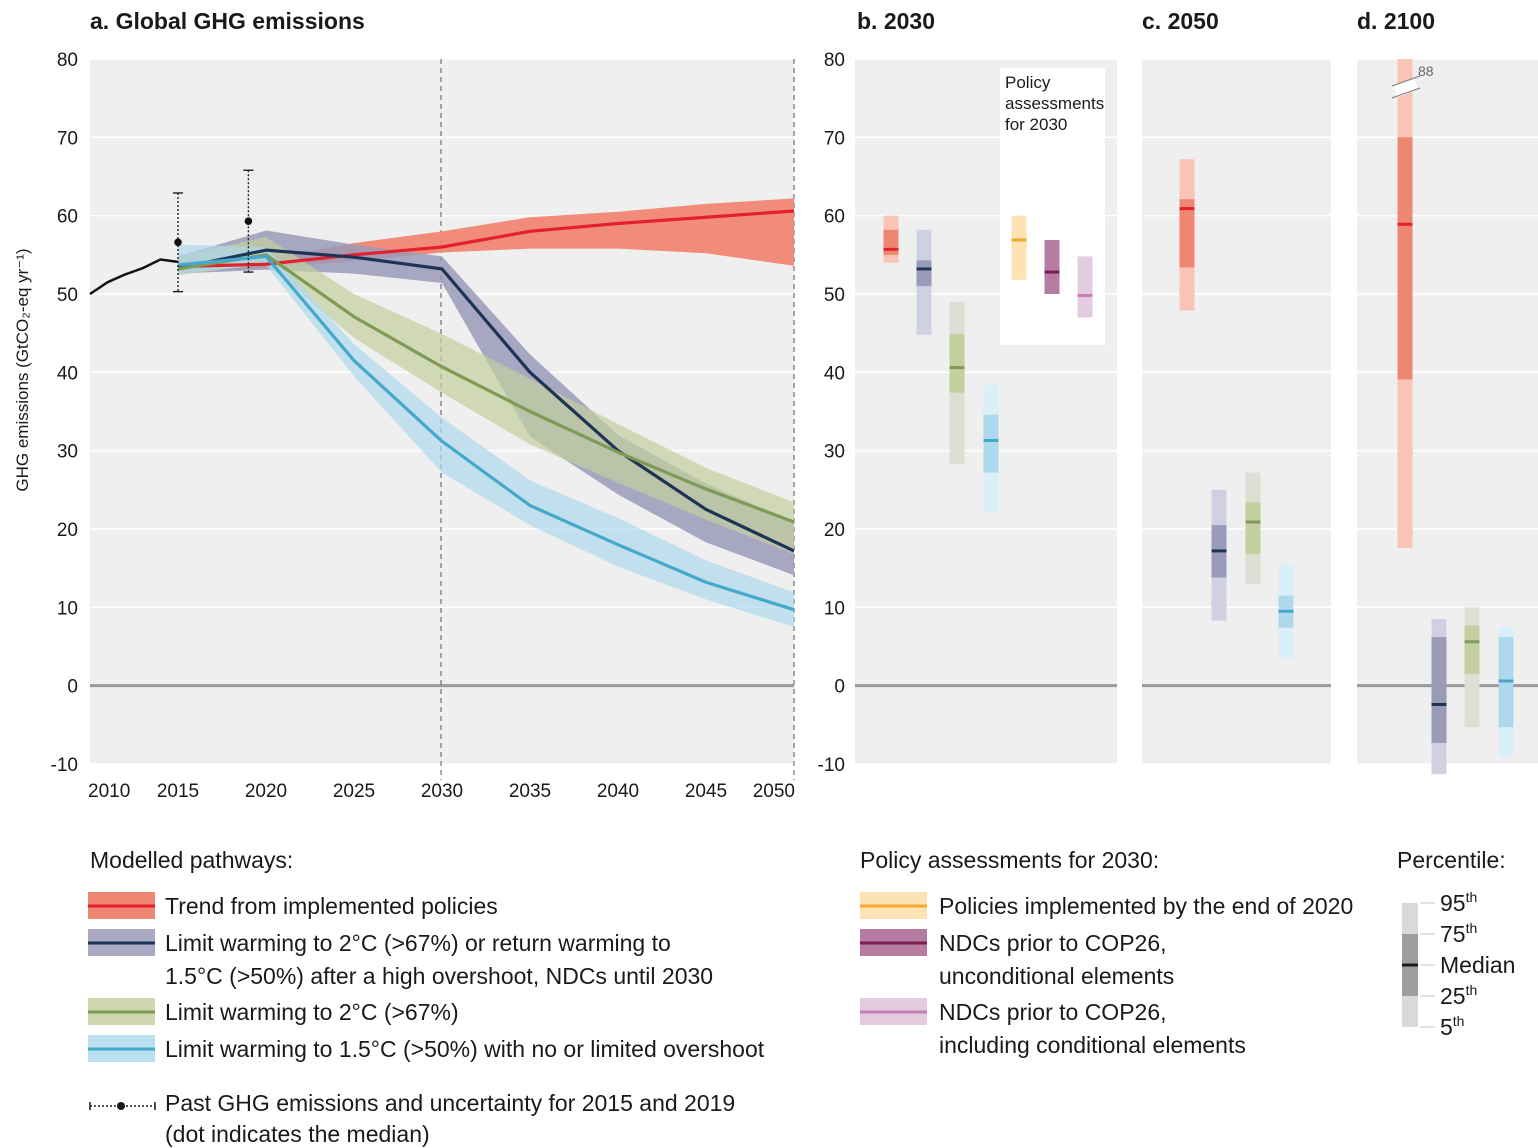 The height and width of the screenshot is (1148, 1538). I want to click on pathway-bands, so click(486, 412).